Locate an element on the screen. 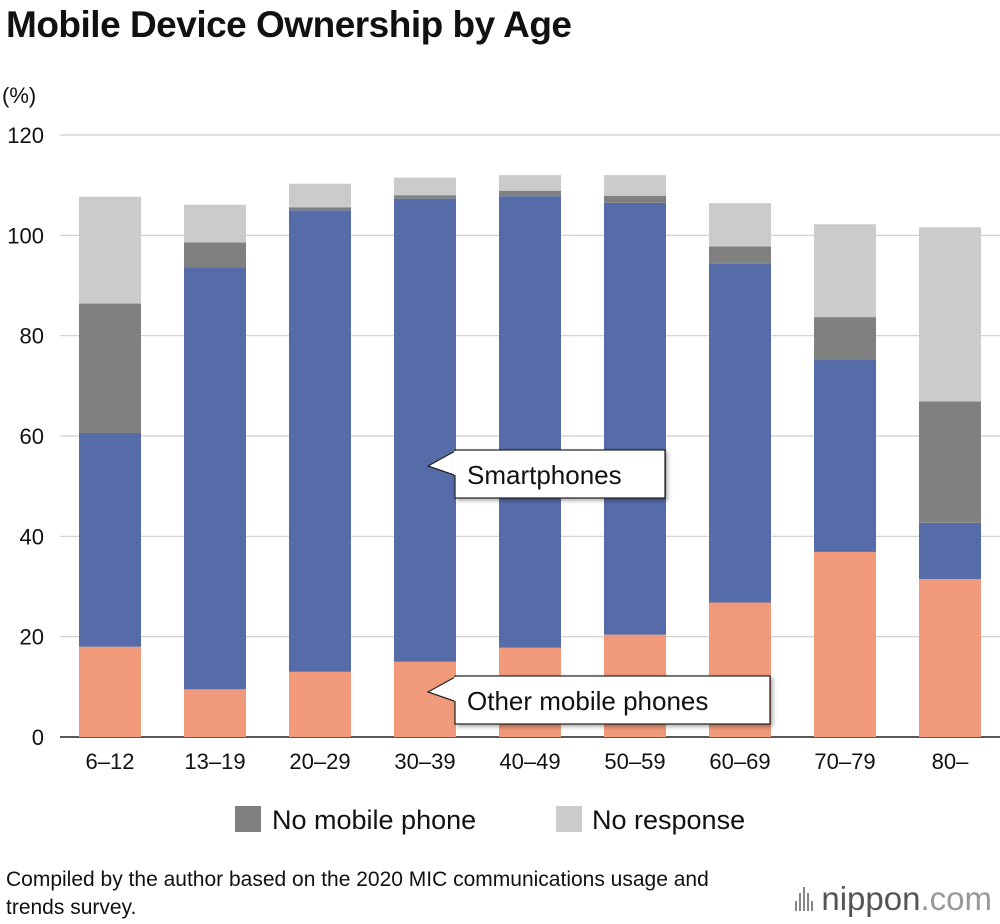 This screenshot has height=924, width=1000. brand-suffix: .com is located at coordinates (956, 898).